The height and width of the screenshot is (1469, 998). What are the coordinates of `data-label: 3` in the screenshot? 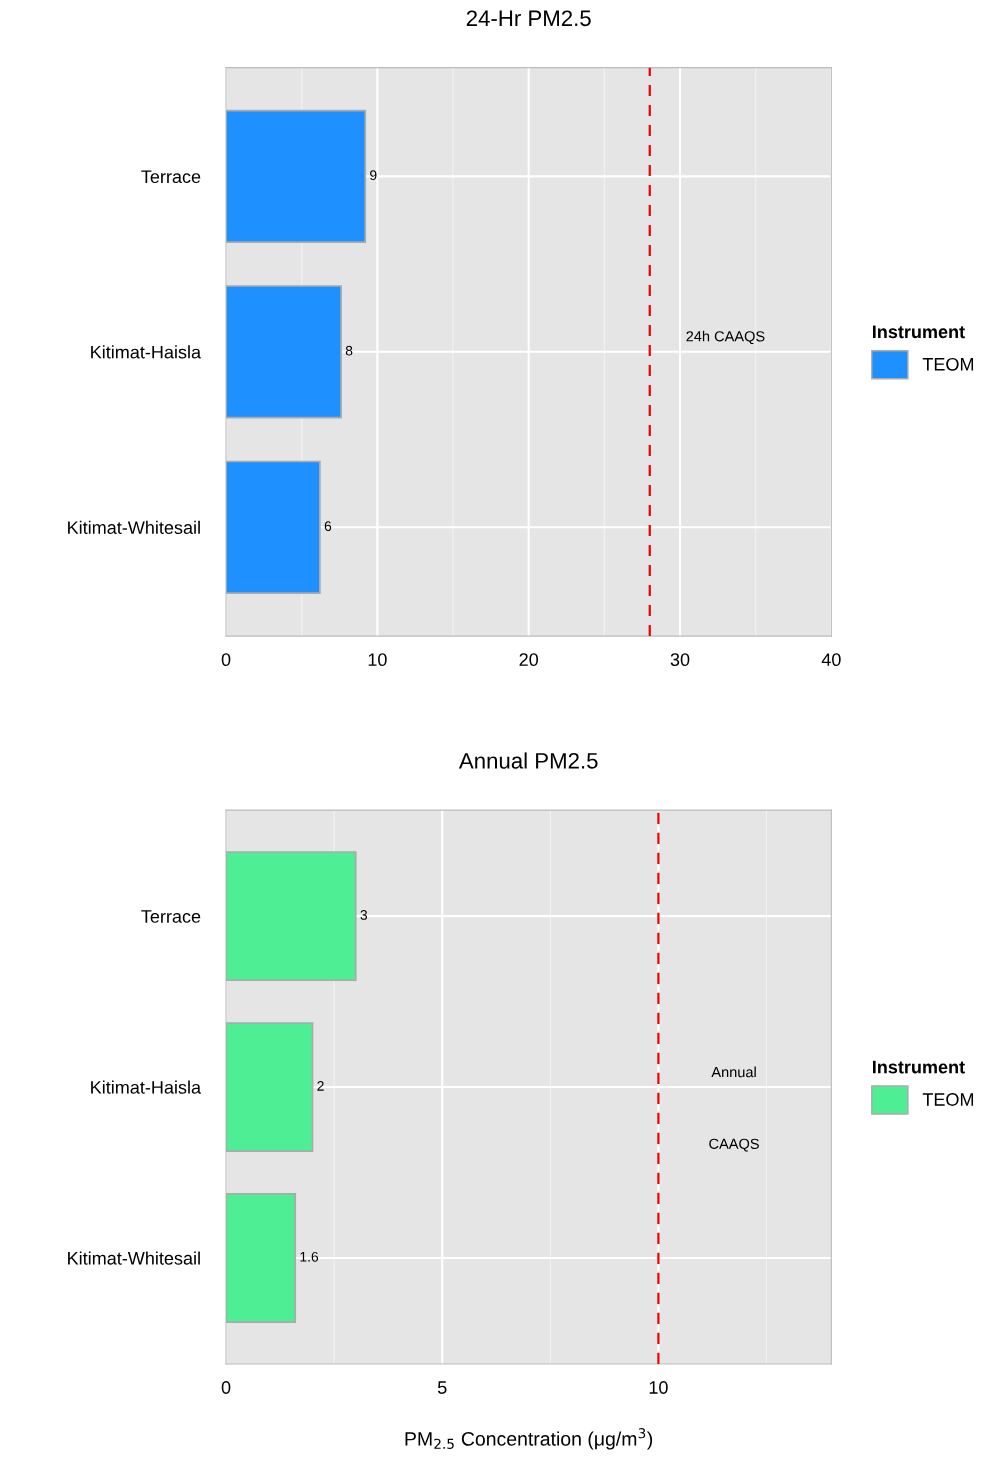 It's located at (364, 915).